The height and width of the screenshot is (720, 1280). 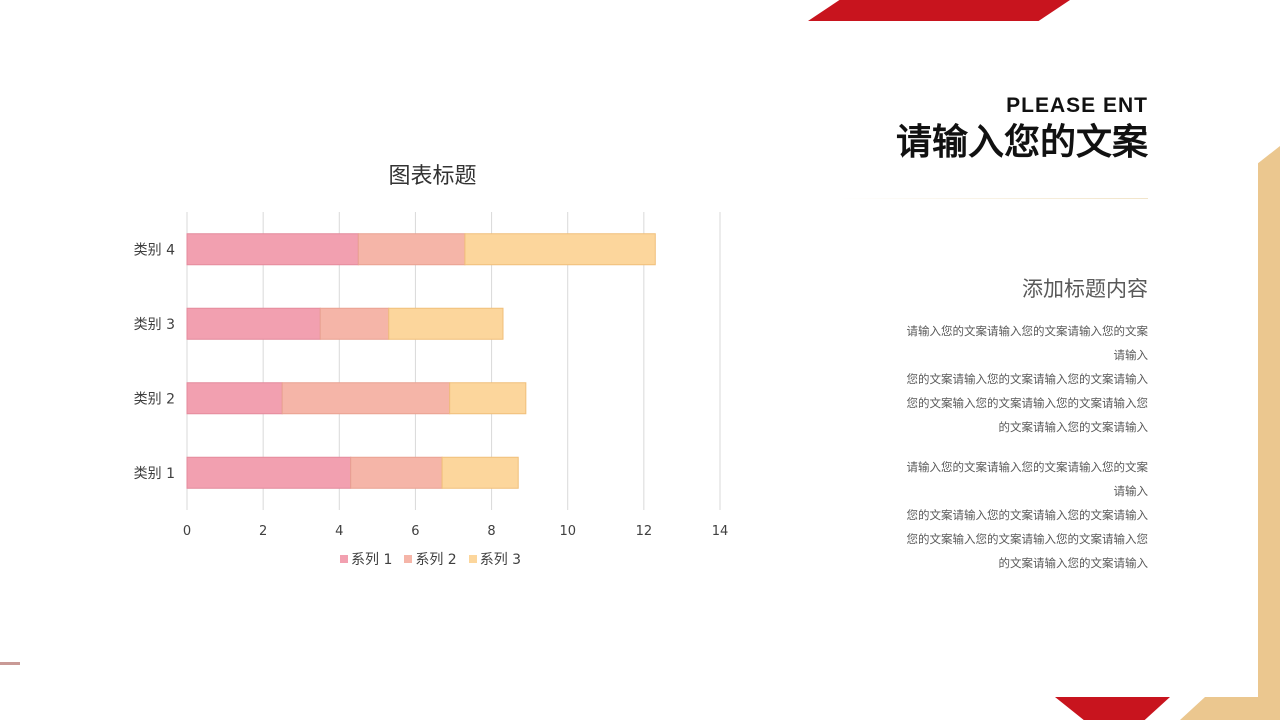 What do you see at coordinates (263, 531) in the screenshot?
I see `x-tick-label: 2` at bounding box center [263, 531].